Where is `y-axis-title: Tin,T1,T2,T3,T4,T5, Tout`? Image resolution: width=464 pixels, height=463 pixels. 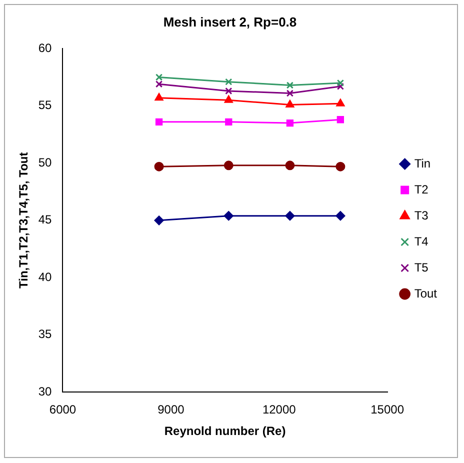
y-axis-title: Tin,T1,T2,T3,T4,T5, Tout is located at coordinates (23, 220).